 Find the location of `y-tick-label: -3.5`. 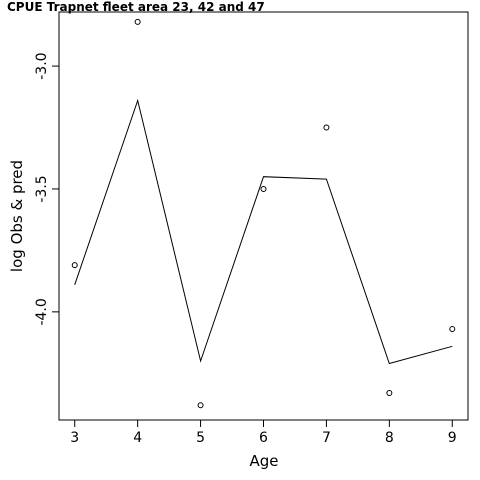

y-tick-label: -3.5 is located at coordinates (42, 188).